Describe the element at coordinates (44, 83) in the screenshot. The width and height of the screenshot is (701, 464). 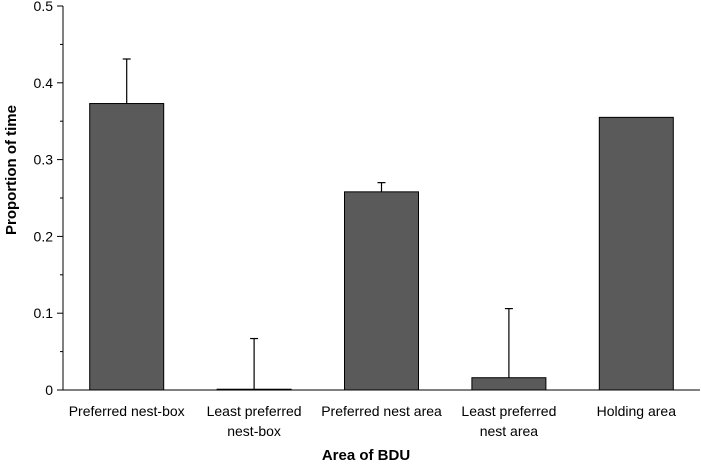
I see `y-tick-label: 0.4` at that location.